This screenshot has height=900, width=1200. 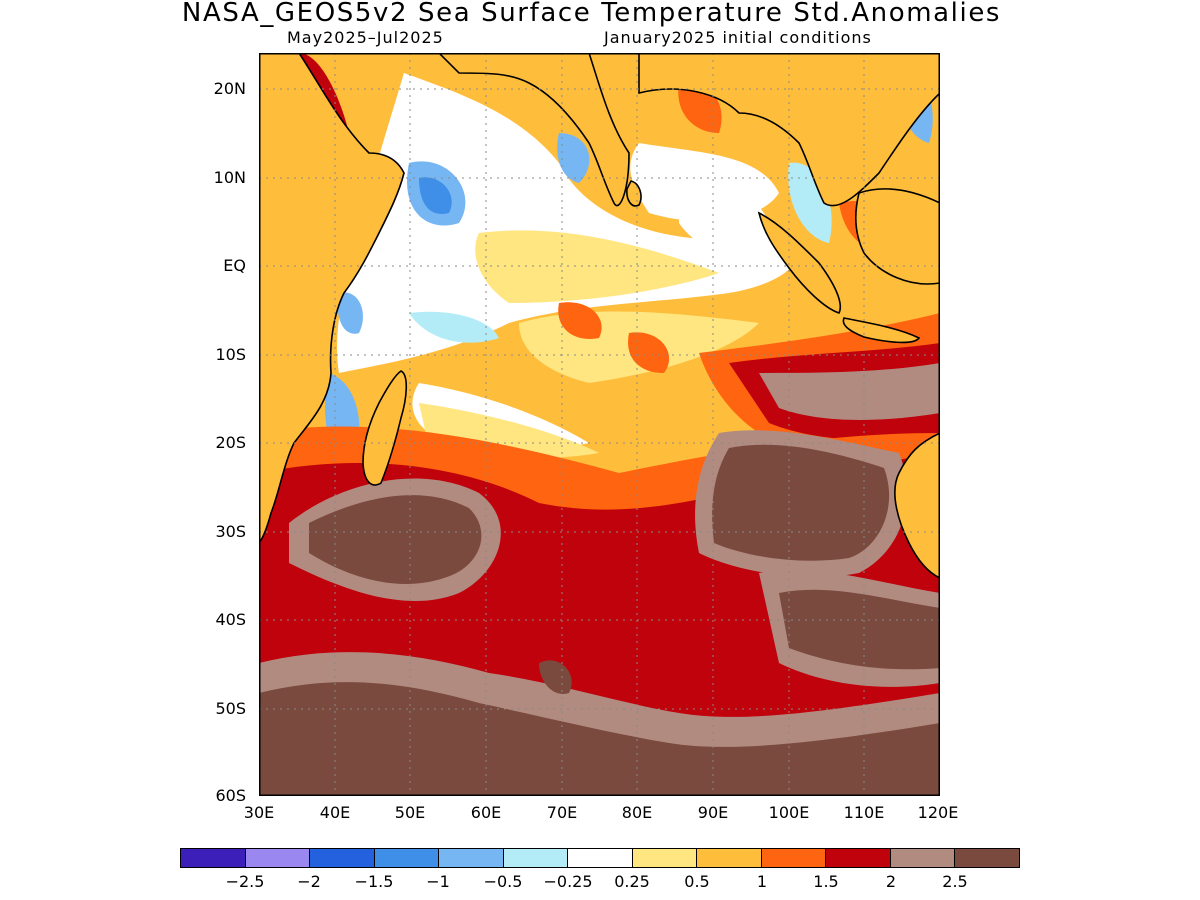 What do you see at coordinates (365, 37) in the screenshot?
I see `forecast-period: May2025–Jul2025` at bounding box center [365, 37].